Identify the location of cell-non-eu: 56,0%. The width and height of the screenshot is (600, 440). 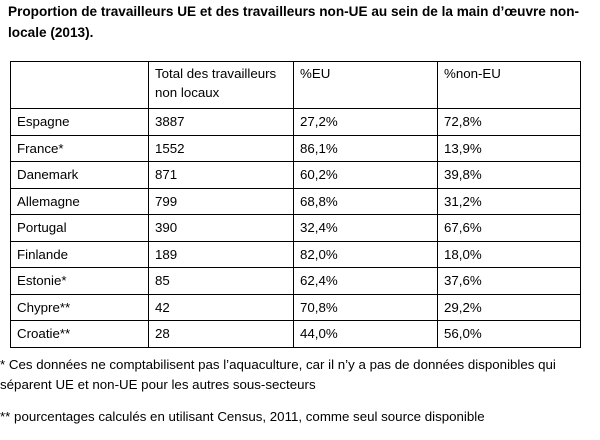
(509, 334).